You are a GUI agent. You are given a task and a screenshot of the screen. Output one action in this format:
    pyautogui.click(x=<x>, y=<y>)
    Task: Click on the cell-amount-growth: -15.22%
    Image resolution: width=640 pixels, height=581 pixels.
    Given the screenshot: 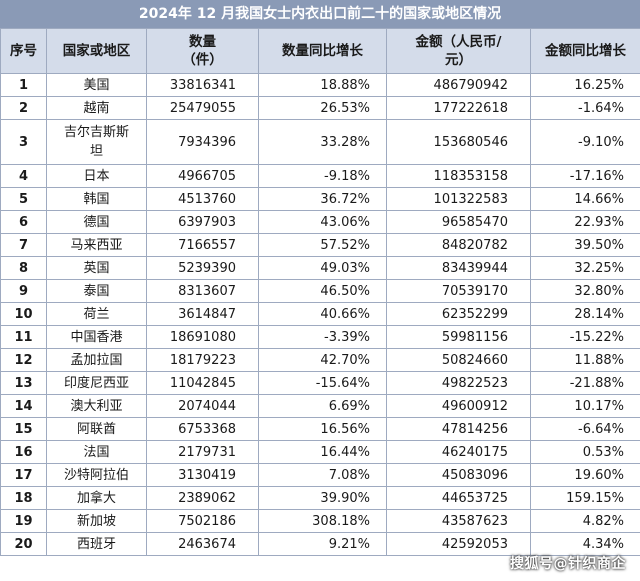 What is the action you would take?
    pyautogui.click(x=585, y=337)
    